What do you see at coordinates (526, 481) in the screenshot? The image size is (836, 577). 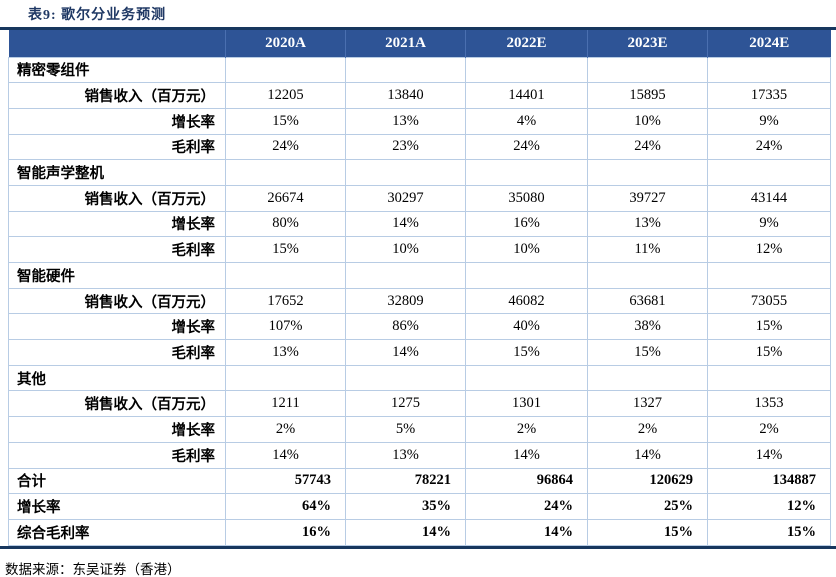 I see `cell-value: 96864` at bounding box center [526, 481].